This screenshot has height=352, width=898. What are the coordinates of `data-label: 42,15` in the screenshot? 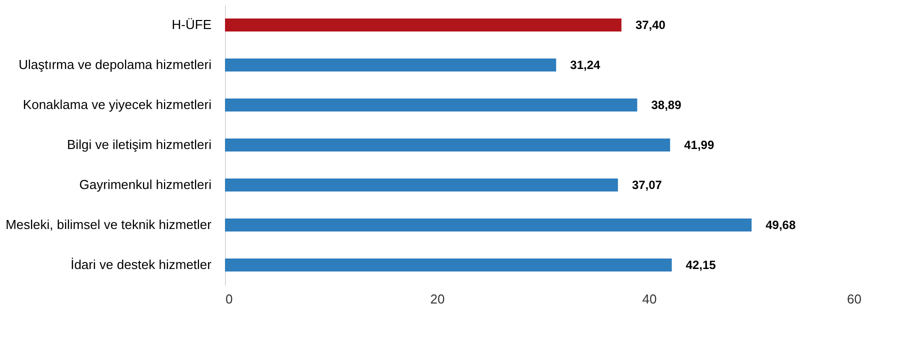 It's located at (701, 265).